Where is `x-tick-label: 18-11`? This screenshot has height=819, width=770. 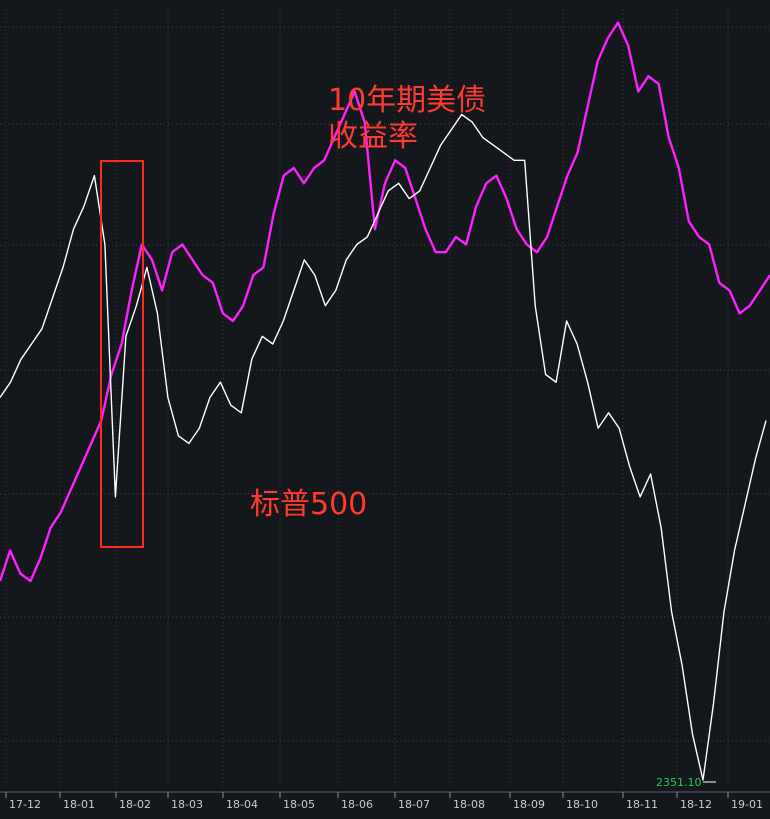
x-tick-label: 18-11 is located at coordinates (642, 804).